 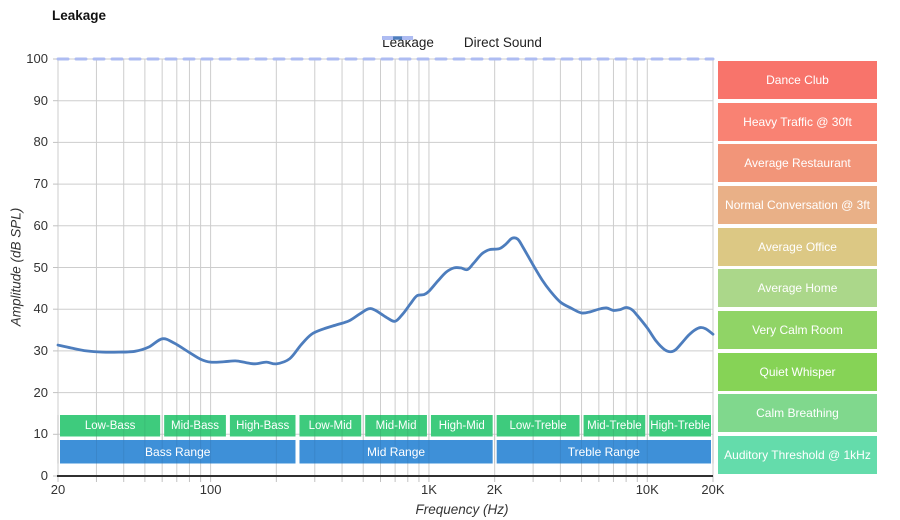 What do you see at coordinates (603, 451) in the screenshot?
I see `range-treble-range: Treble Range` at bounding box center [603, 451].